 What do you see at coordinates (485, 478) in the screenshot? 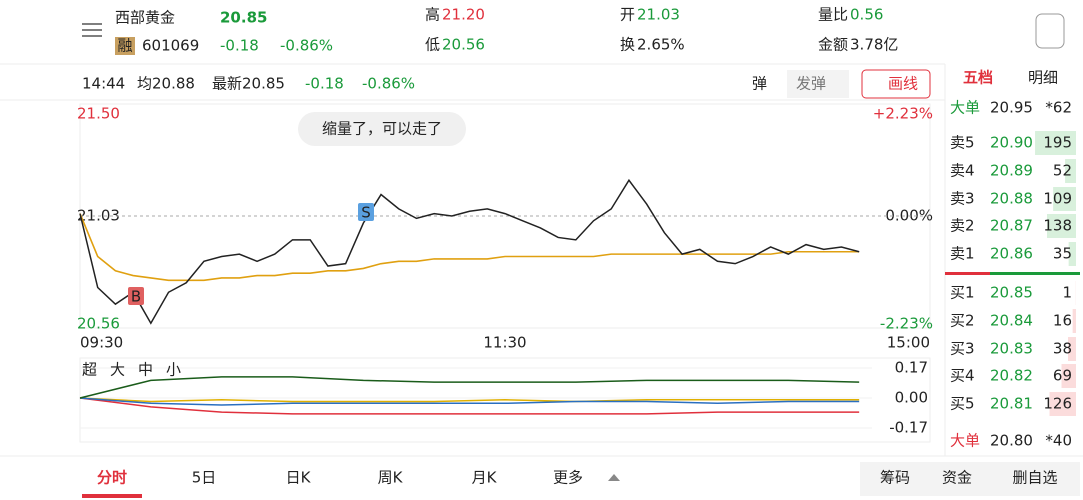
I see `tab: 月K` at bounding box center [485, 478].